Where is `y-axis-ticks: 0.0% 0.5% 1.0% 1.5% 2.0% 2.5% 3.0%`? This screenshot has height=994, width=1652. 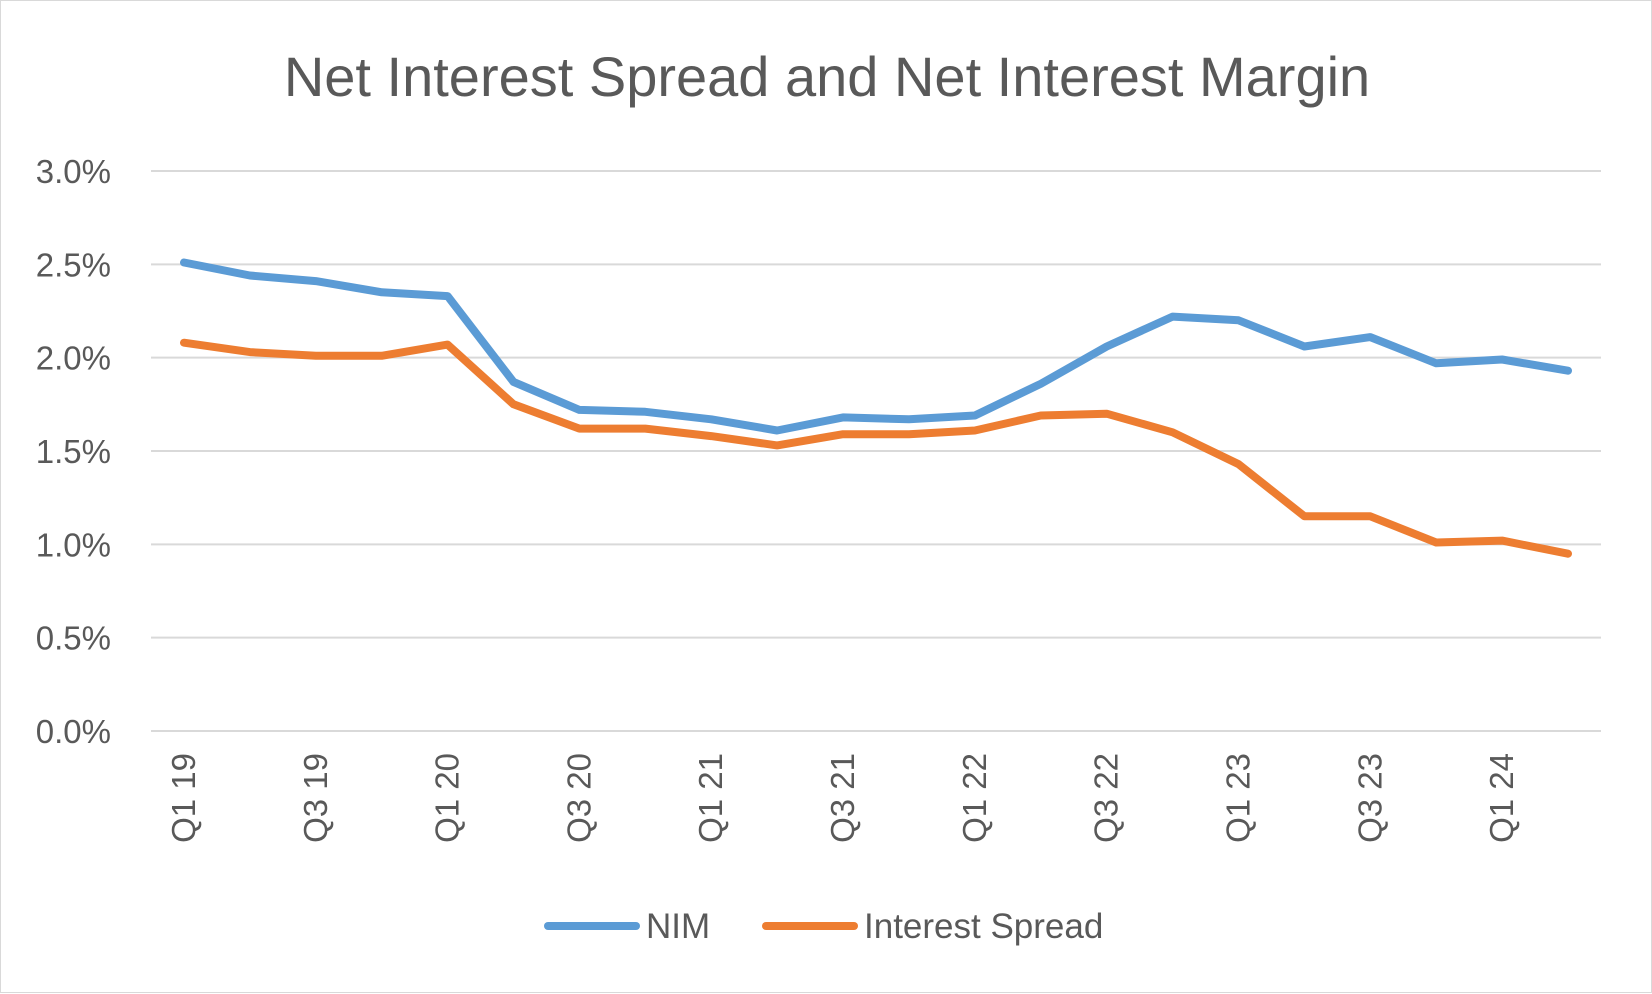 y-axis-ticks: 0.0% 0.5% 1.0% 1.5% 2.0% 2.5% 3.0% is located at coordinates (73, 451).